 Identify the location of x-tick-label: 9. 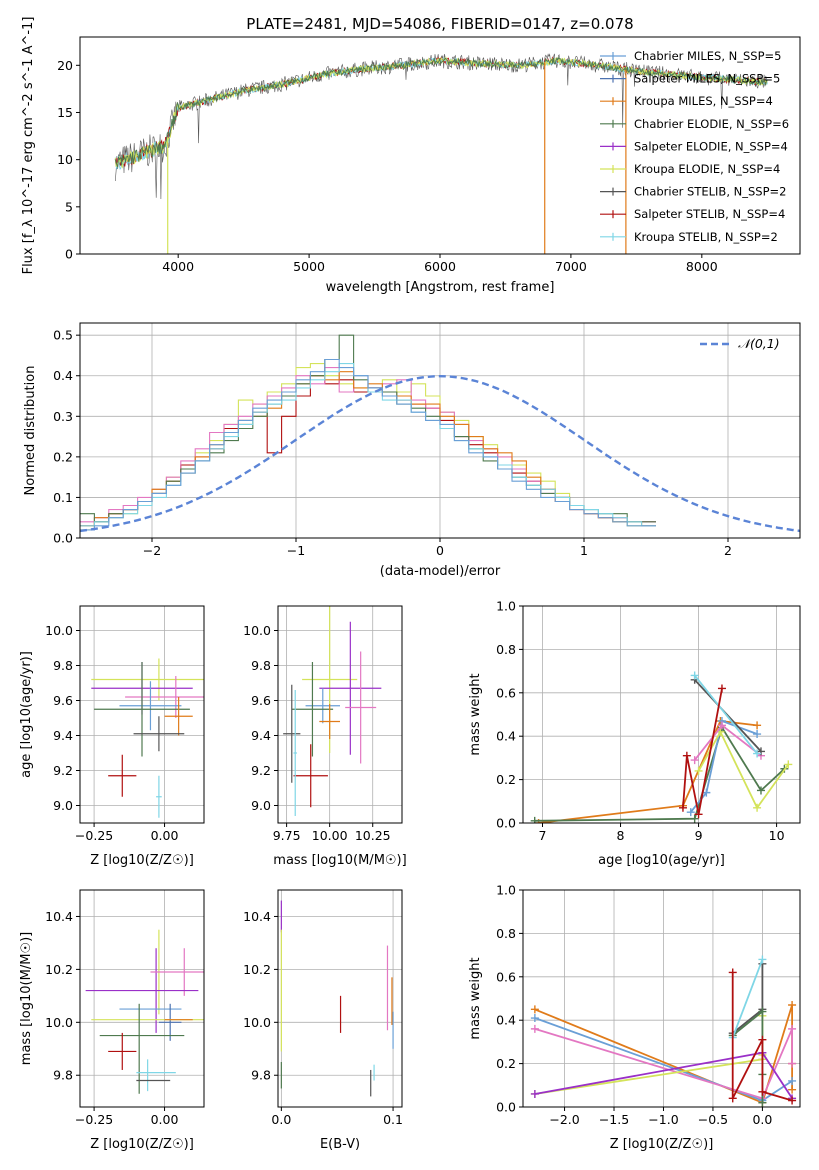
(699, 835).